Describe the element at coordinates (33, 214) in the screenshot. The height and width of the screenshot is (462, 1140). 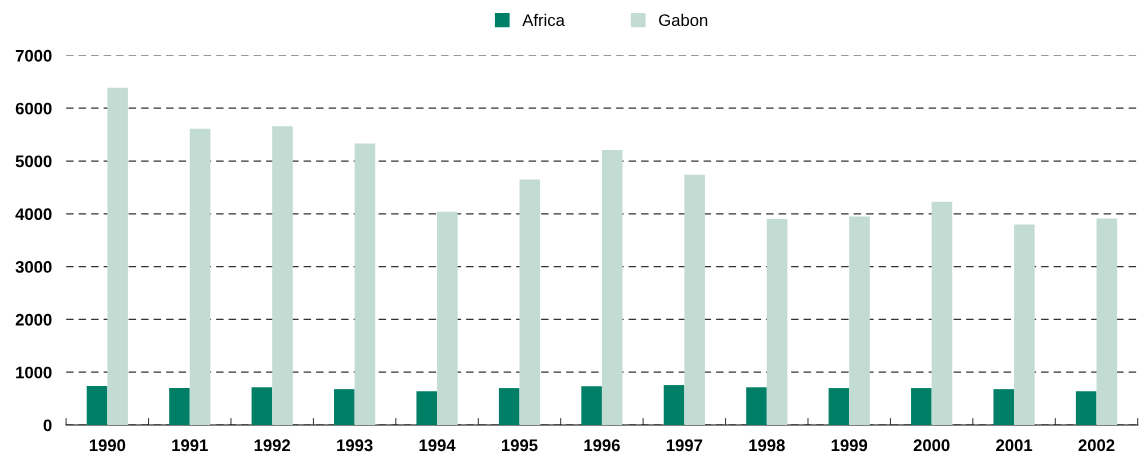
I see `y-tick-label: 4000` at that location.